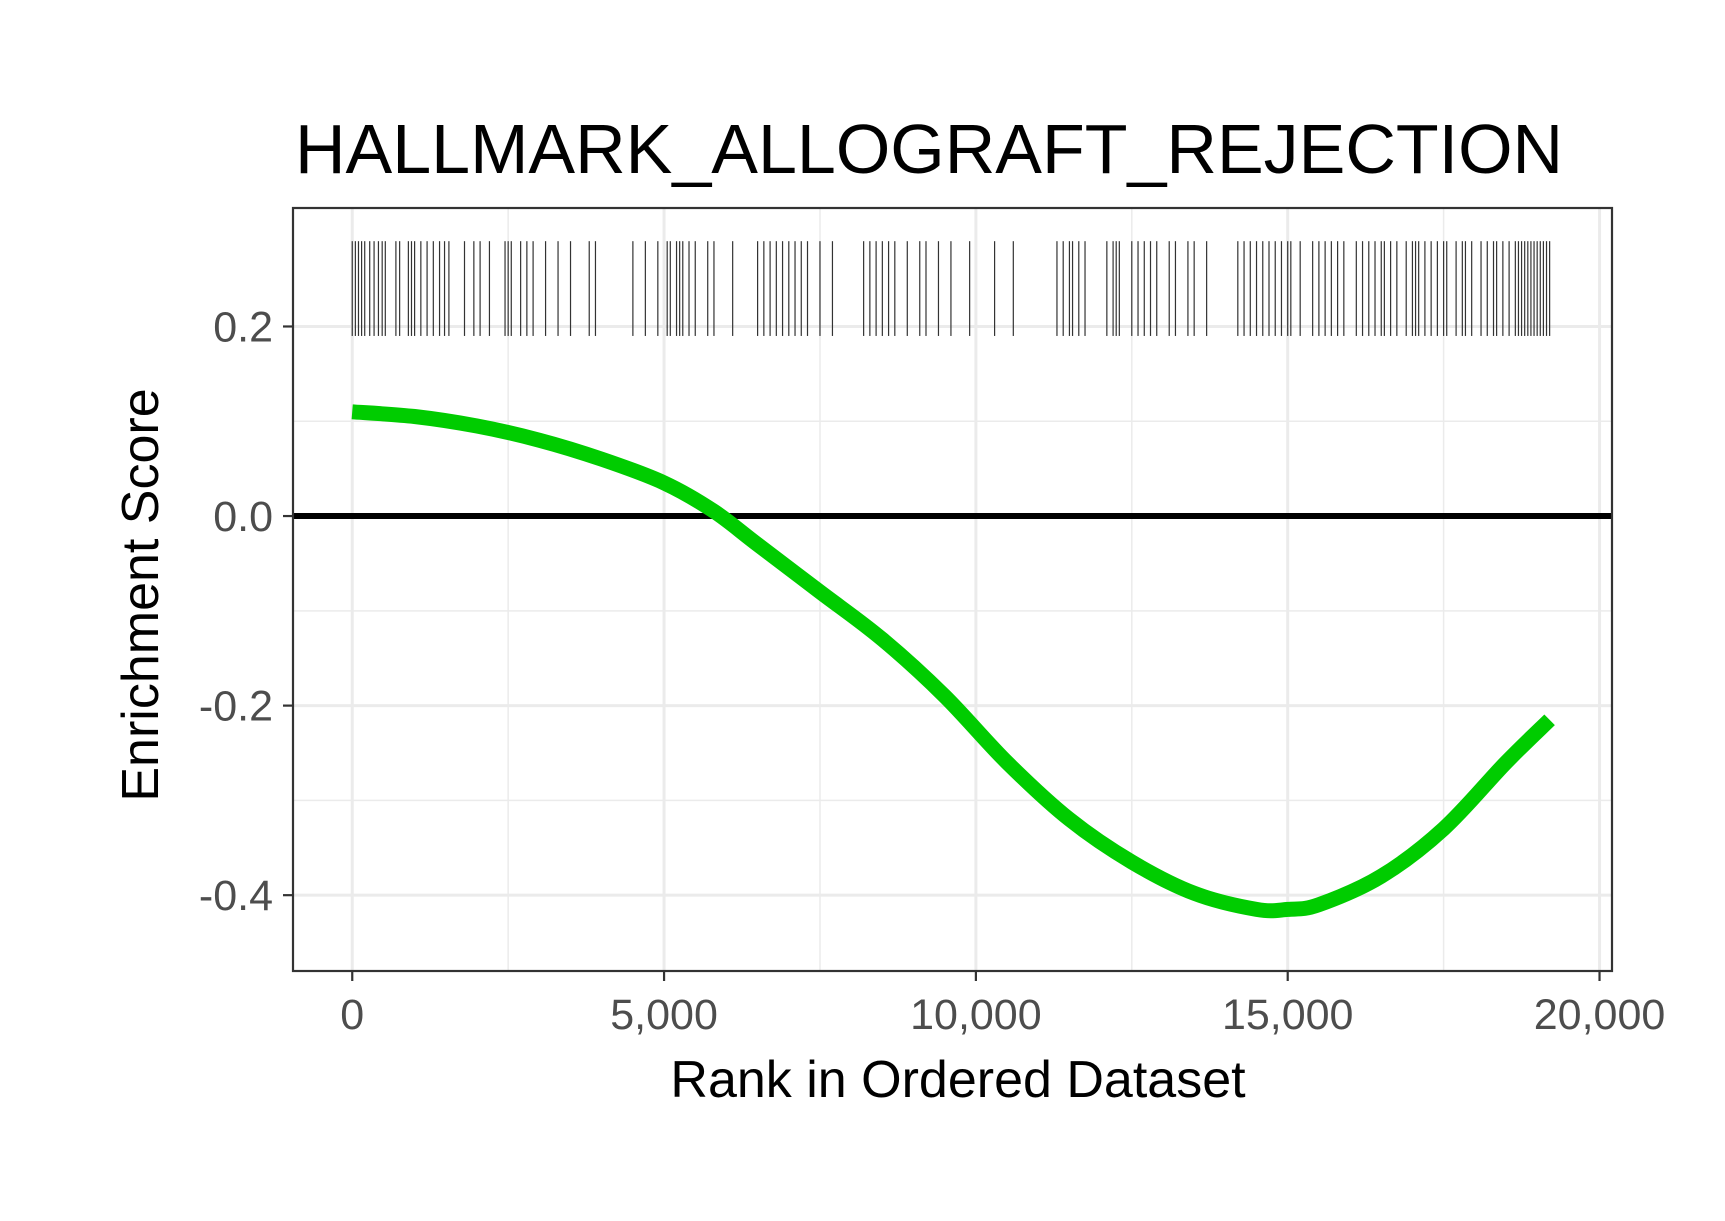  What do you see at coordinates (951, 288) in the screenshot?
I see `rug-marks` at bounding box center [951, 288].